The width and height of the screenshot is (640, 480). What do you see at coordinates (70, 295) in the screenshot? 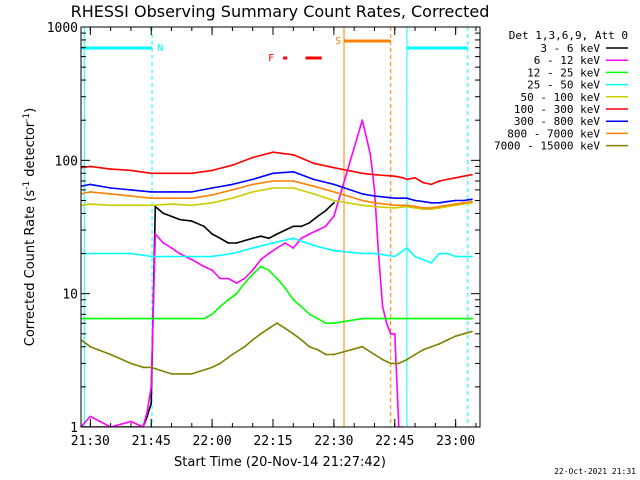
I see `y-tick-label: 10` at bounding box center [70, 295].